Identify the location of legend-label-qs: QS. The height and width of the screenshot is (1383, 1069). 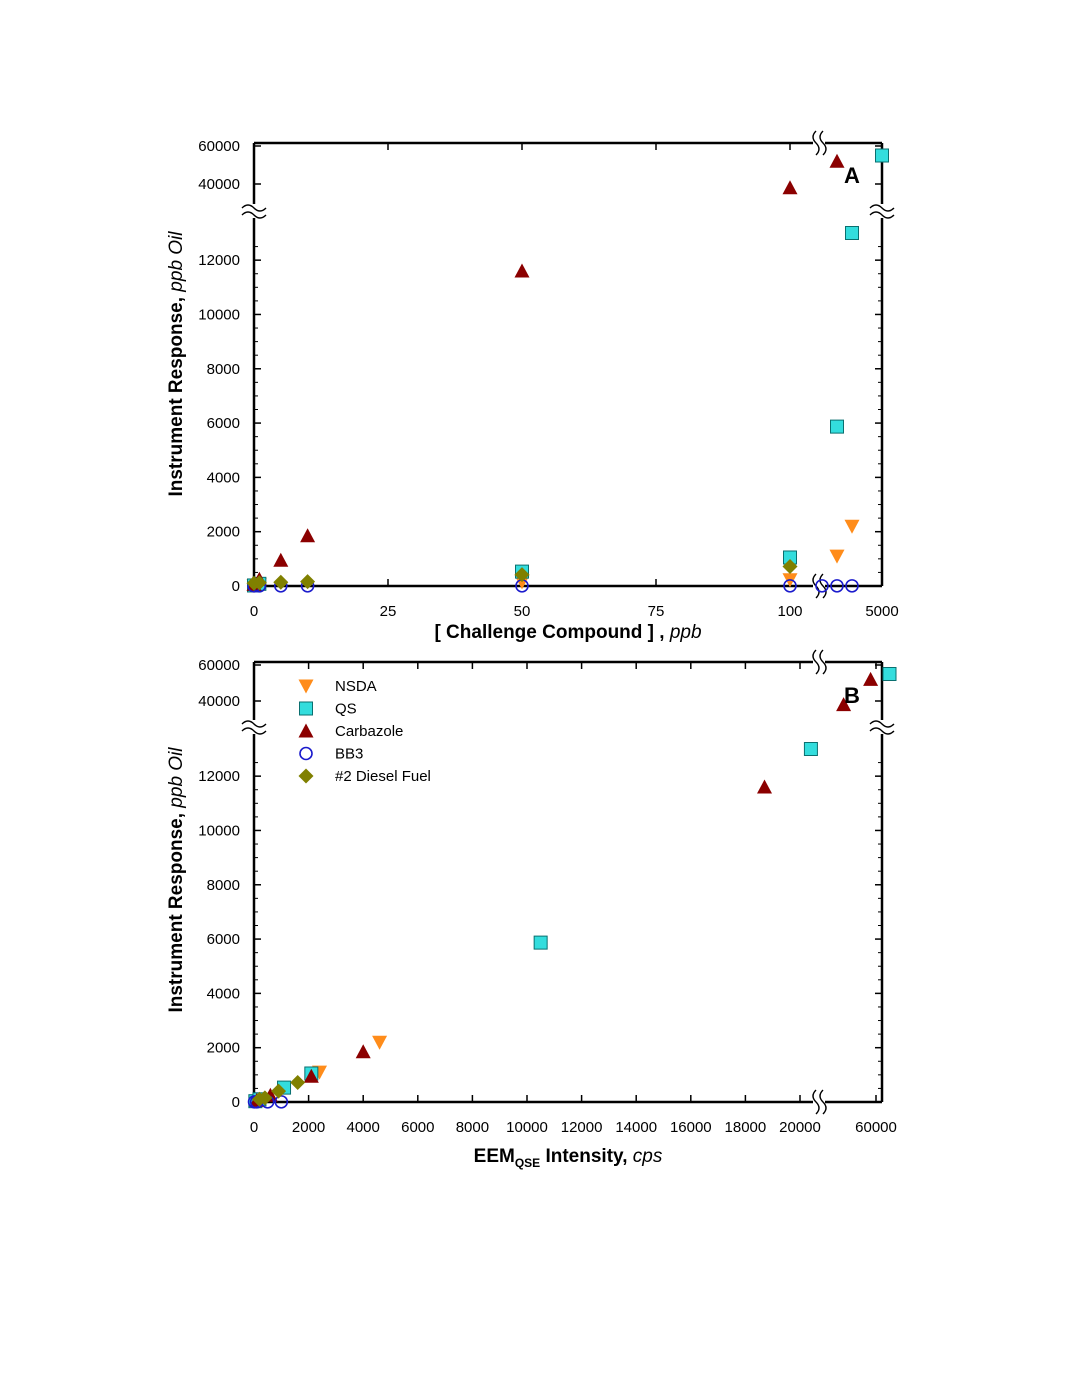
(346, 709).